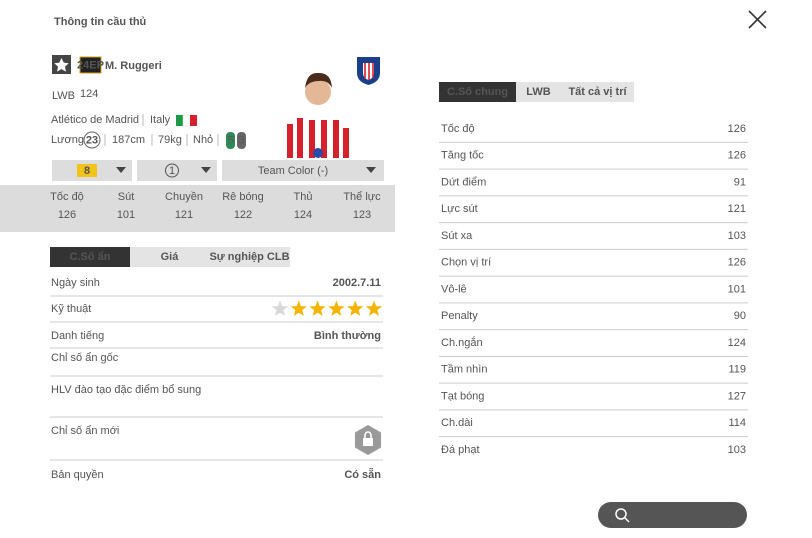 This screenshot has height=538, width=812. What do you see at coordinates (692, 515) in the screenshot?
I see `compare-button-label: Vs cầu thủ của tôi` at bounding box center [692, 515].